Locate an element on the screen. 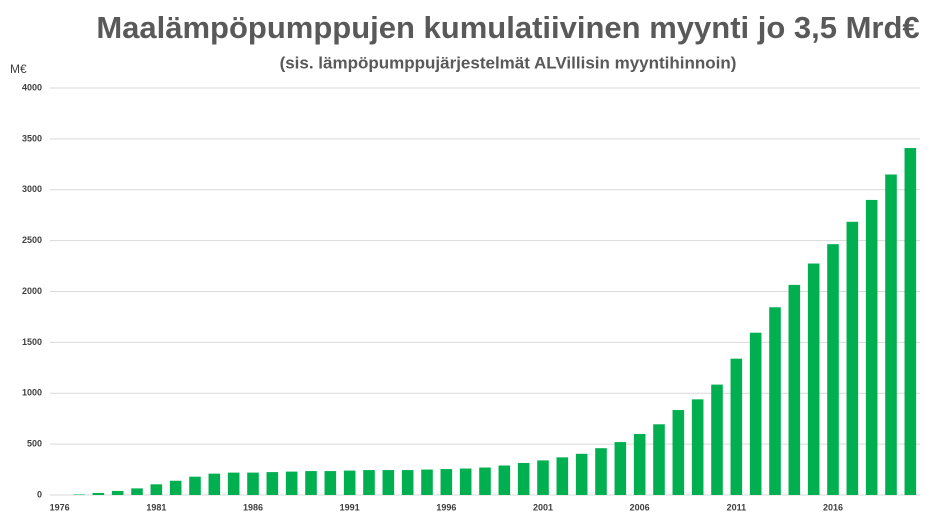  x-tick-label: 2006 is located at coordinates (640, 507).